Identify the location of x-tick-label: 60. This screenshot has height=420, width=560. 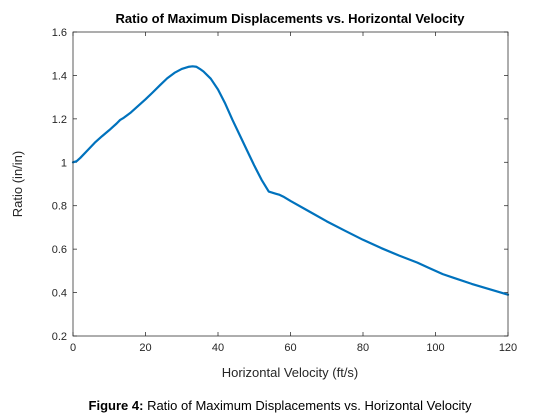
(290, 348).